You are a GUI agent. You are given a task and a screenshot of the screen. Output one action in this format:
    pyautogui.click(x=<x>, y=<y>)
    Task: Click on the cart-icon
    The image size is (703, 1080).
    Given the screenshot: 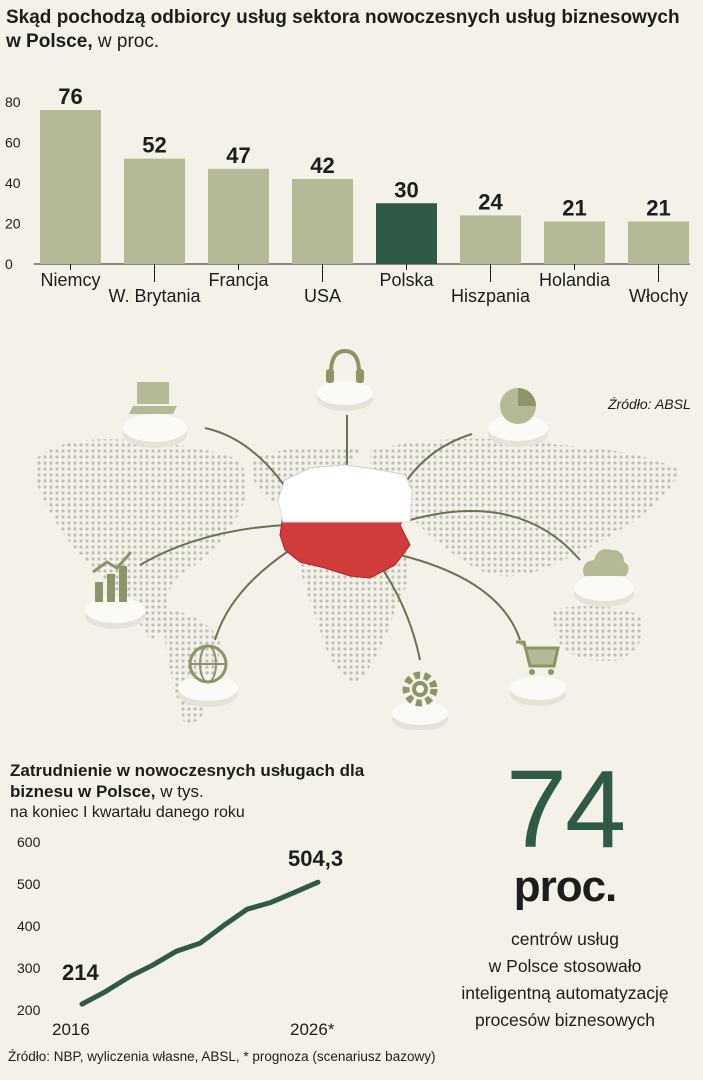 What is the action you would take?
    pyautogui.click(x=538, y=673)
    